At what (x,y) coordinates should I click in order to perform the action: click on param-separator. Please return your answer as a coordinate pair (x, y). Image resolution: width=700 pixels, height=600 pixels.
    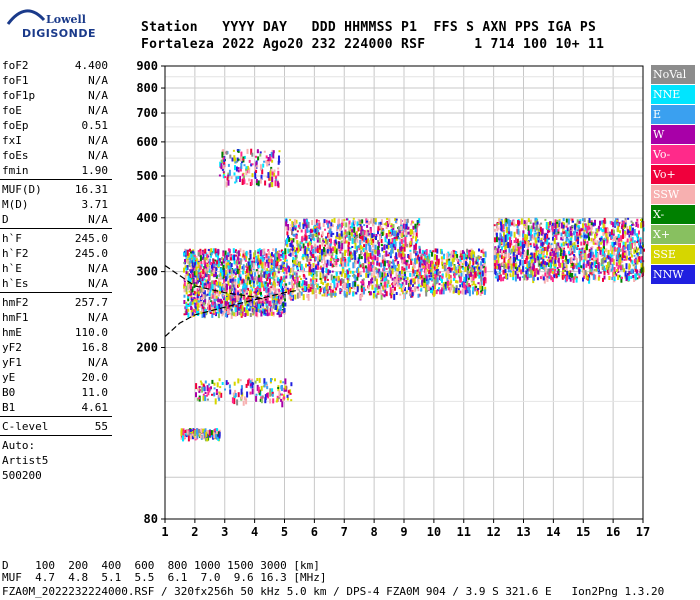
    Looking at the image, I should click on (56, 292).